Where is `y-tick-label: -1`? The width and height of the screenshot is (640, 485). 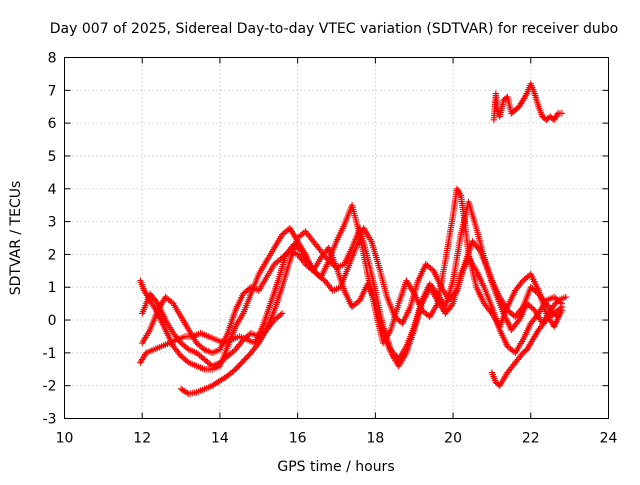
y-tick-label: -1 is located at coordinates (50, 354).